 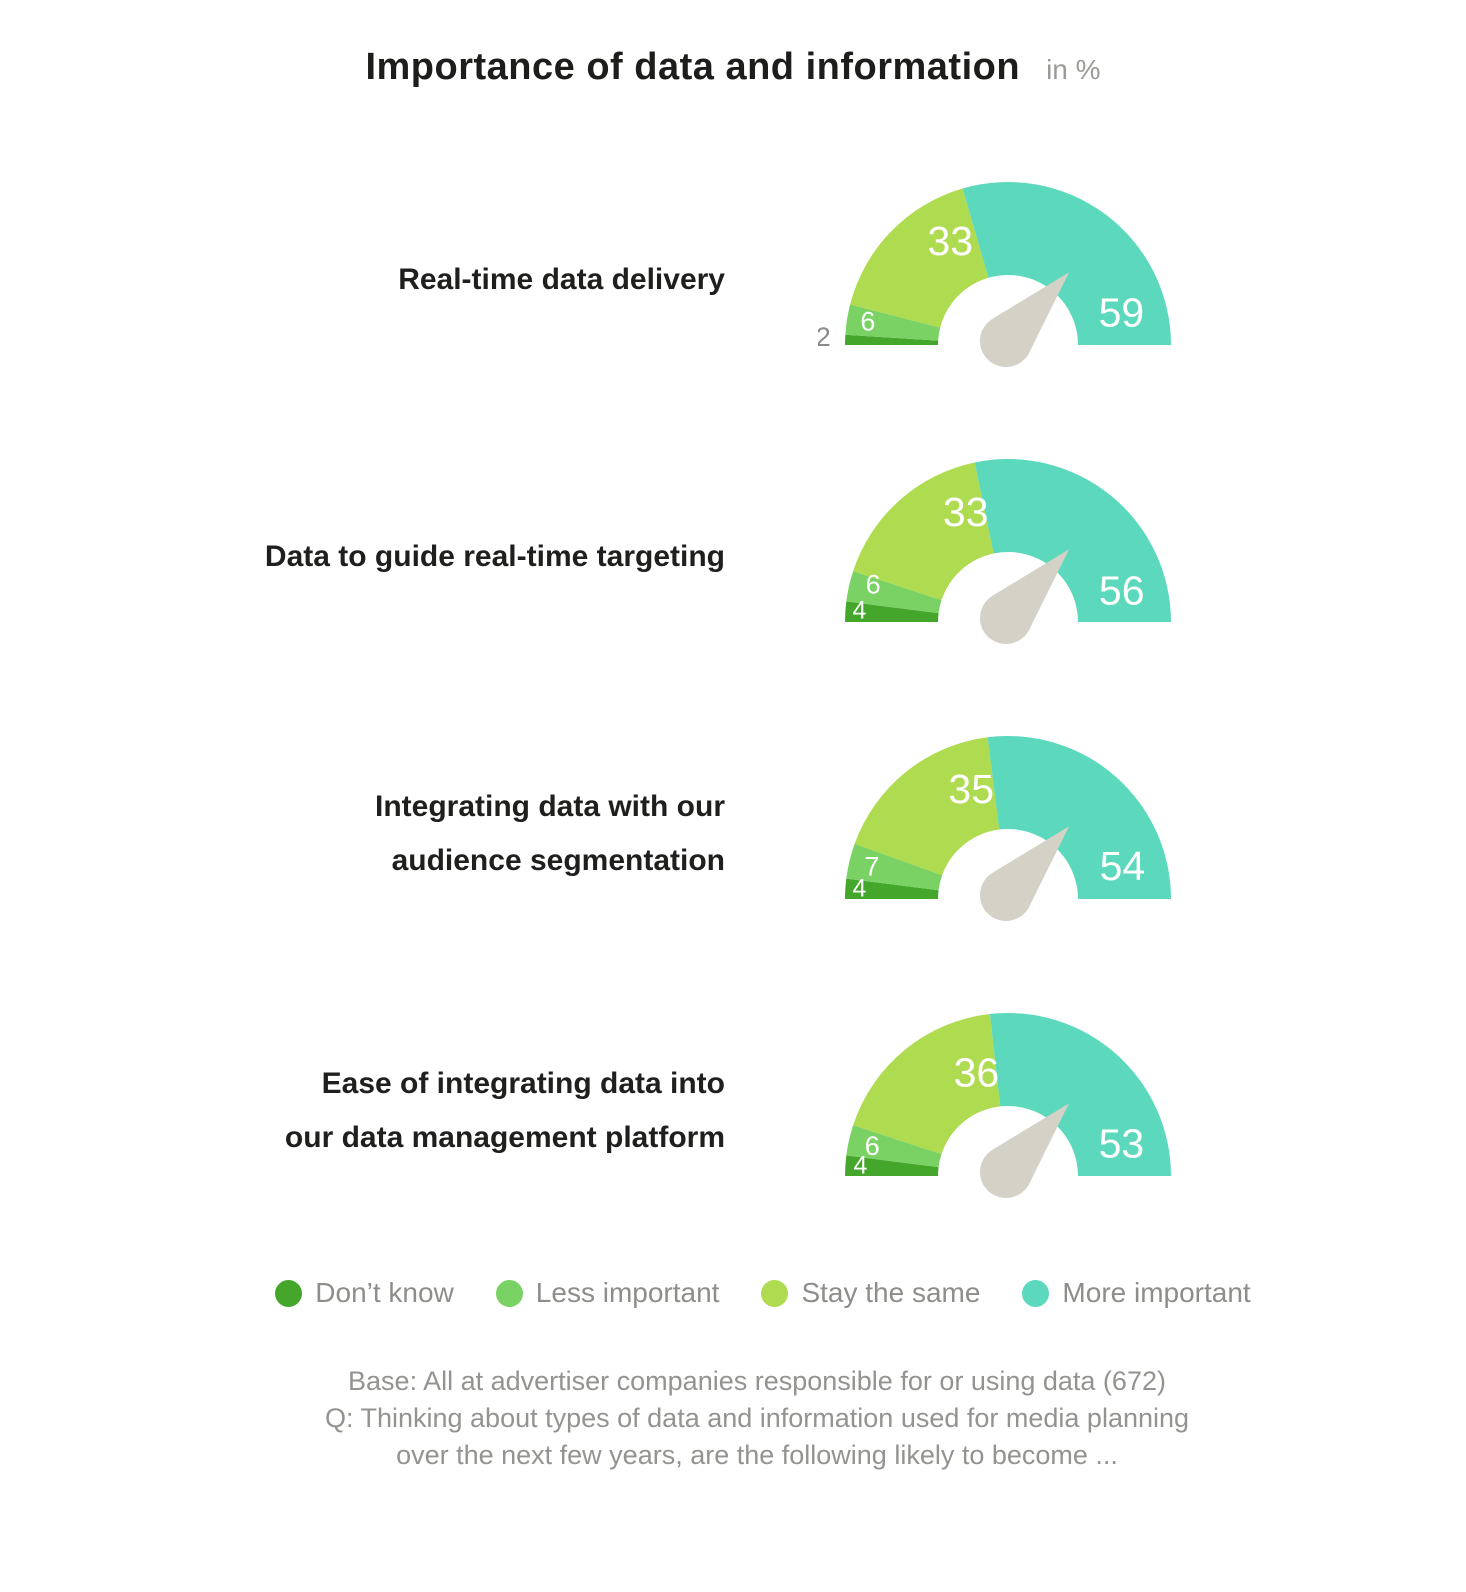 What do you see at coordinates (977, 1073) in the screenshot?
I see `segment-value-label: 36` at bounding box center [977, 1073].